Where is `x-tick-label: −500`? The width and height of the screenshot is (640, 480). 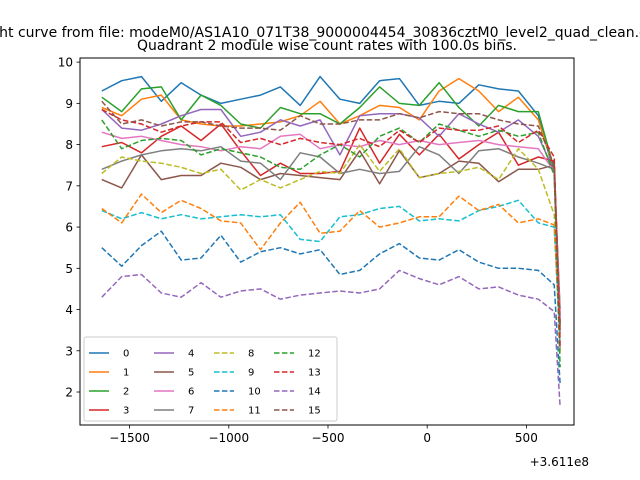
x-tick-label: −500 is located at coordinates (328, 438).